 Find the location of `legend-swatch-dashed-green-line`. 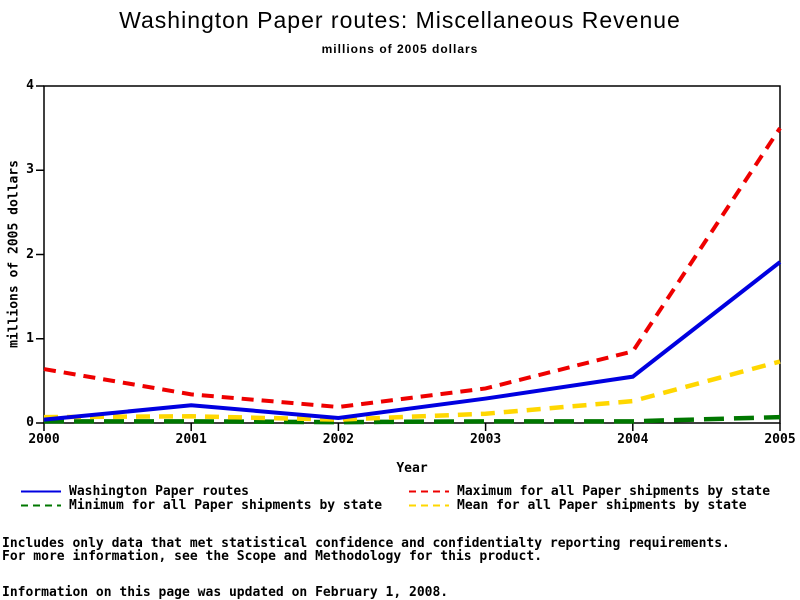

legend-swatch-dashed-green-line is located at coordinates (41, 505).